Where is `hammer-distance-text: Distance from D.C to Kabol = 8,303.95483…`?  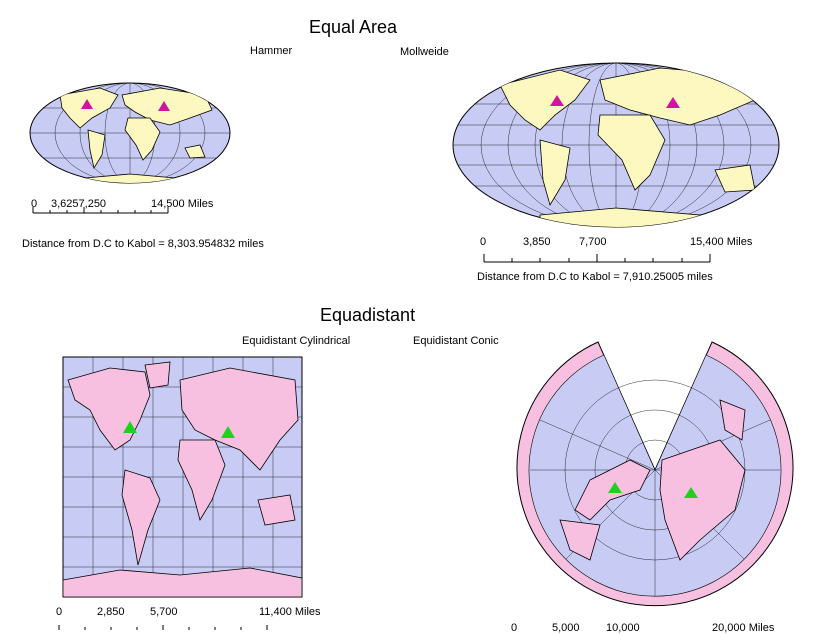
hammer-distance-text: Distance from D.C to Kabol = 8,303.95483… is located at coordinates (143, 244).